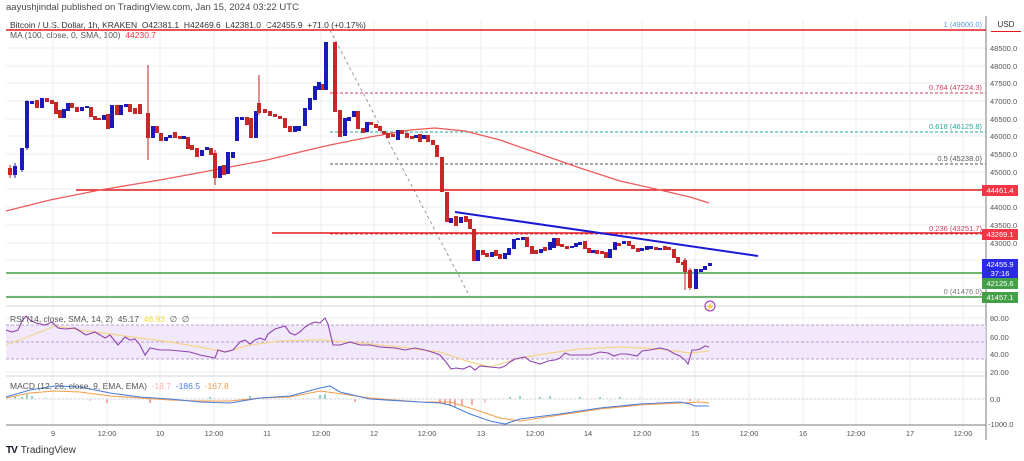 This screenshot has height=461, width=1024. Describe the element at coordinates (1000, 273) in the screenshot. I see `bar-countdown: 37:16` at that location.